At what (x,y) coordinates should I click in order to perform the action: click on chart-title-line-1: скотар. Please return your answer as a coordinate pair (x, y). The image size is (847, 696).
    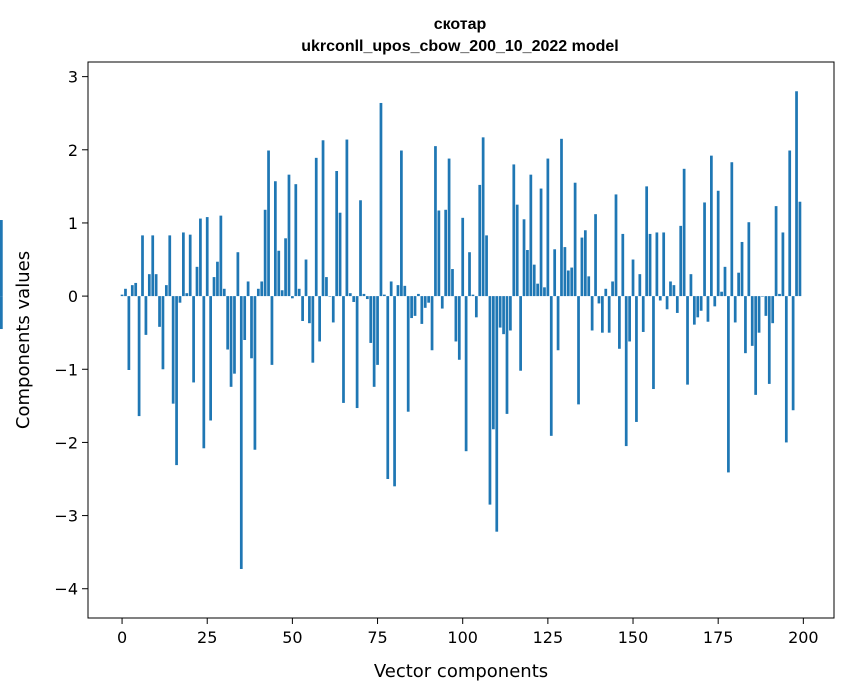
    Looking at the image, I should click on (460, 24).